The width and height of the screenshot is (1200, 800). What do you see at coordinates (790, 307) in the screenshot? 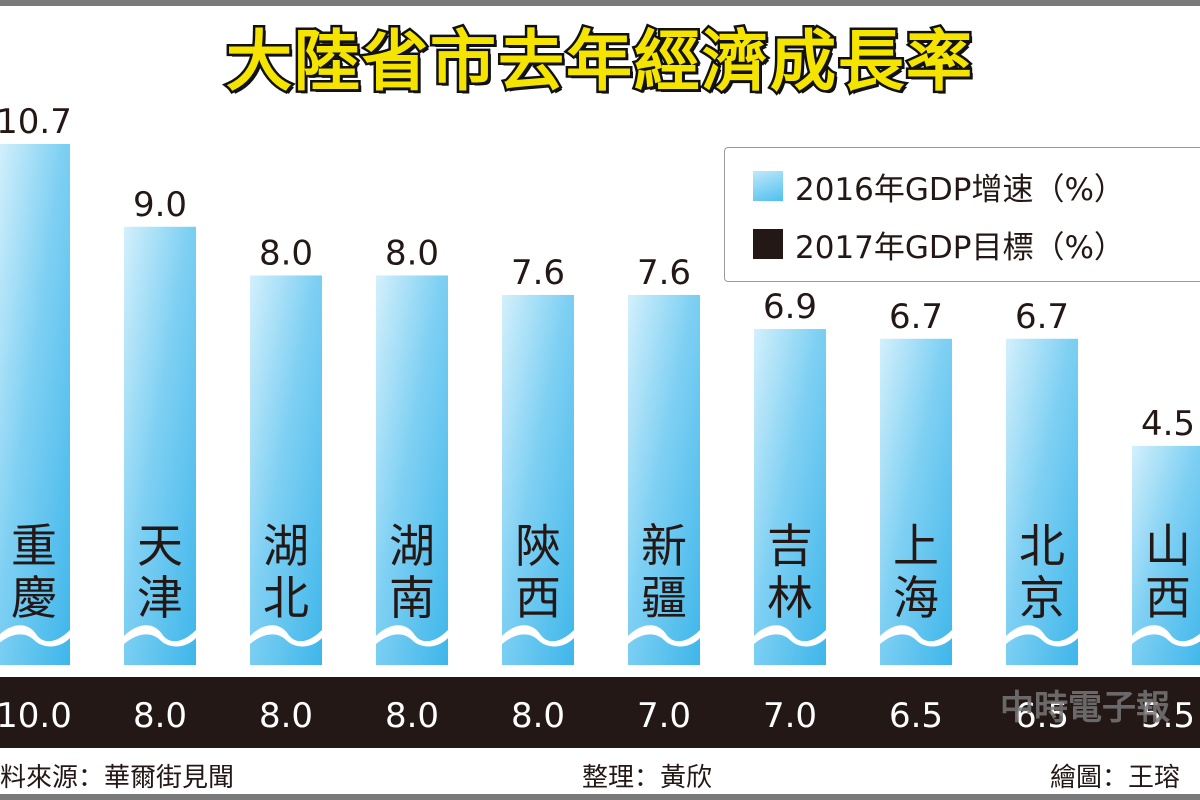
I see `value-label-2016-6: 6.9` at bounding box center [790, 307].